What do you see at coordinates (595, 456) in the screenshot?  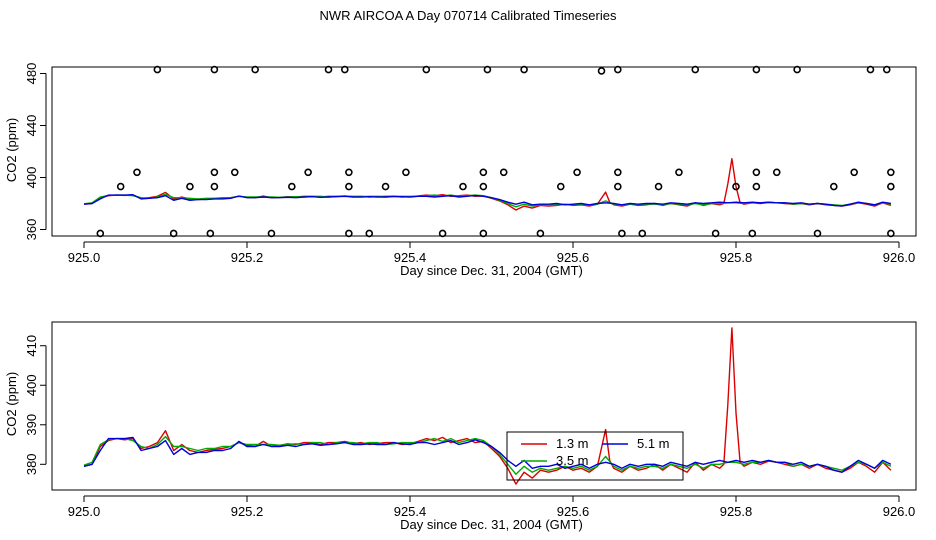 I see `legend-box` at bounding box center [595, 456].